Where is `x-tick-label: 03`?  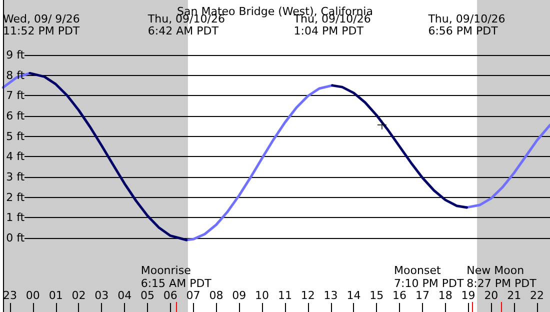
x-tick-label: 03 is located at coordinates (101, 295).